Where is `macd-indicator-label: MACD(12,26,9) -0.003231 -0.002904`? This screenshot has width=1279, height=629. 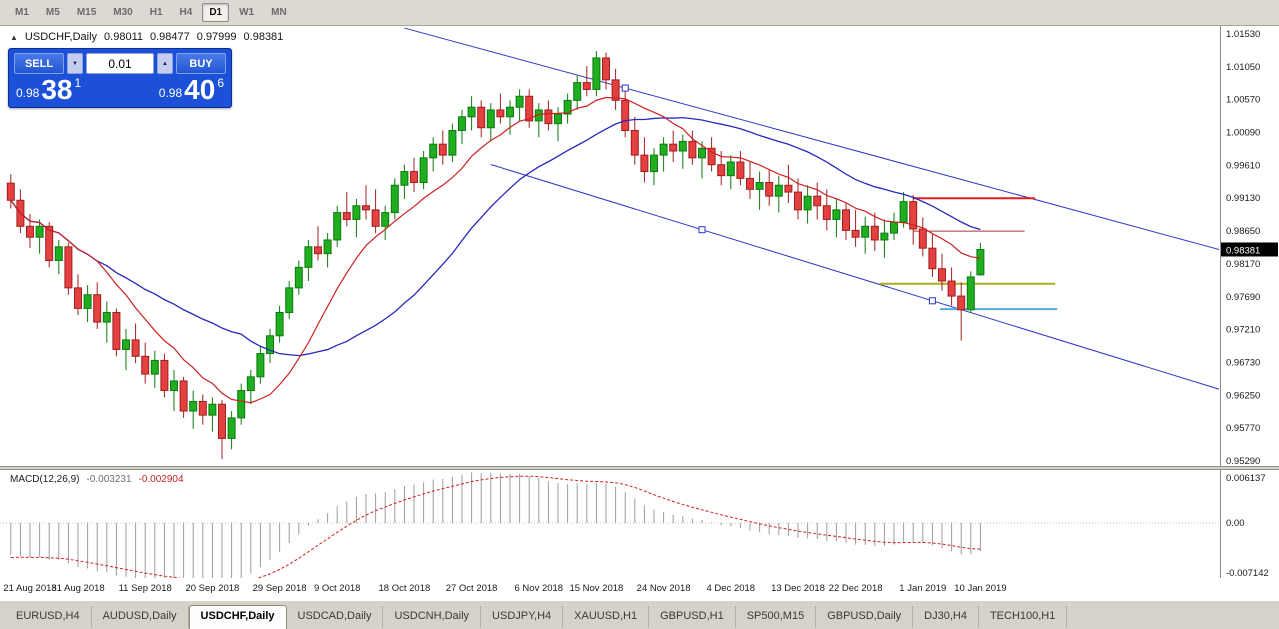 macd-indicator-label: MACD(12,26,9) -0.003231 -0.002904 is located at coordinates (97, 479).